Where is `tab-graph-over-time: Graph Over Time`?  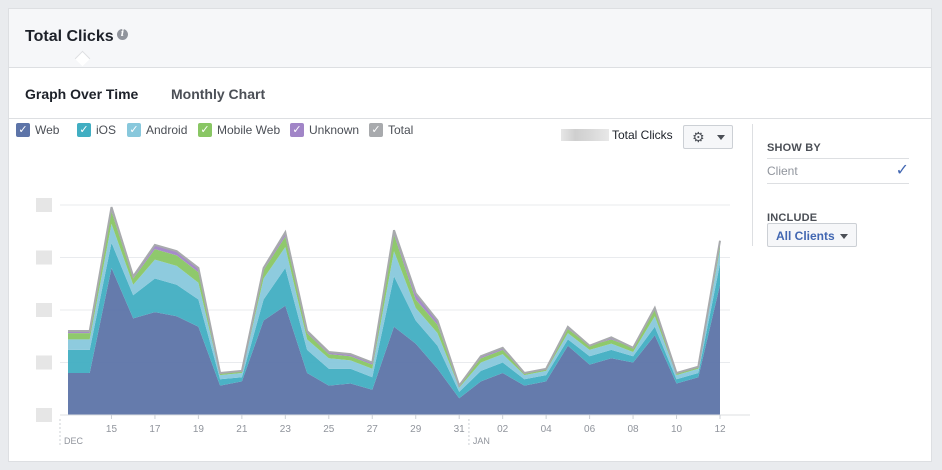
tab-graph-over-time: Graph Over Time is located at coordinates (82, 94).